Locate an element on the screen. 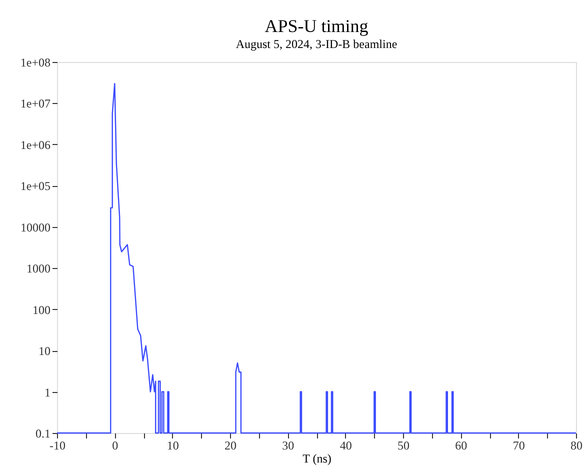 The height and width of the screenshot is (466, 583). x-tick-label: 70 is located at coordinates (518, 445).